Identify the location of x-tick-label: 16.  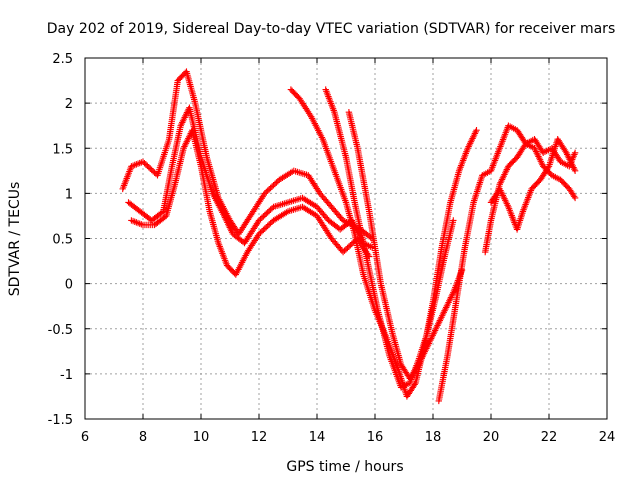
(375, 437).